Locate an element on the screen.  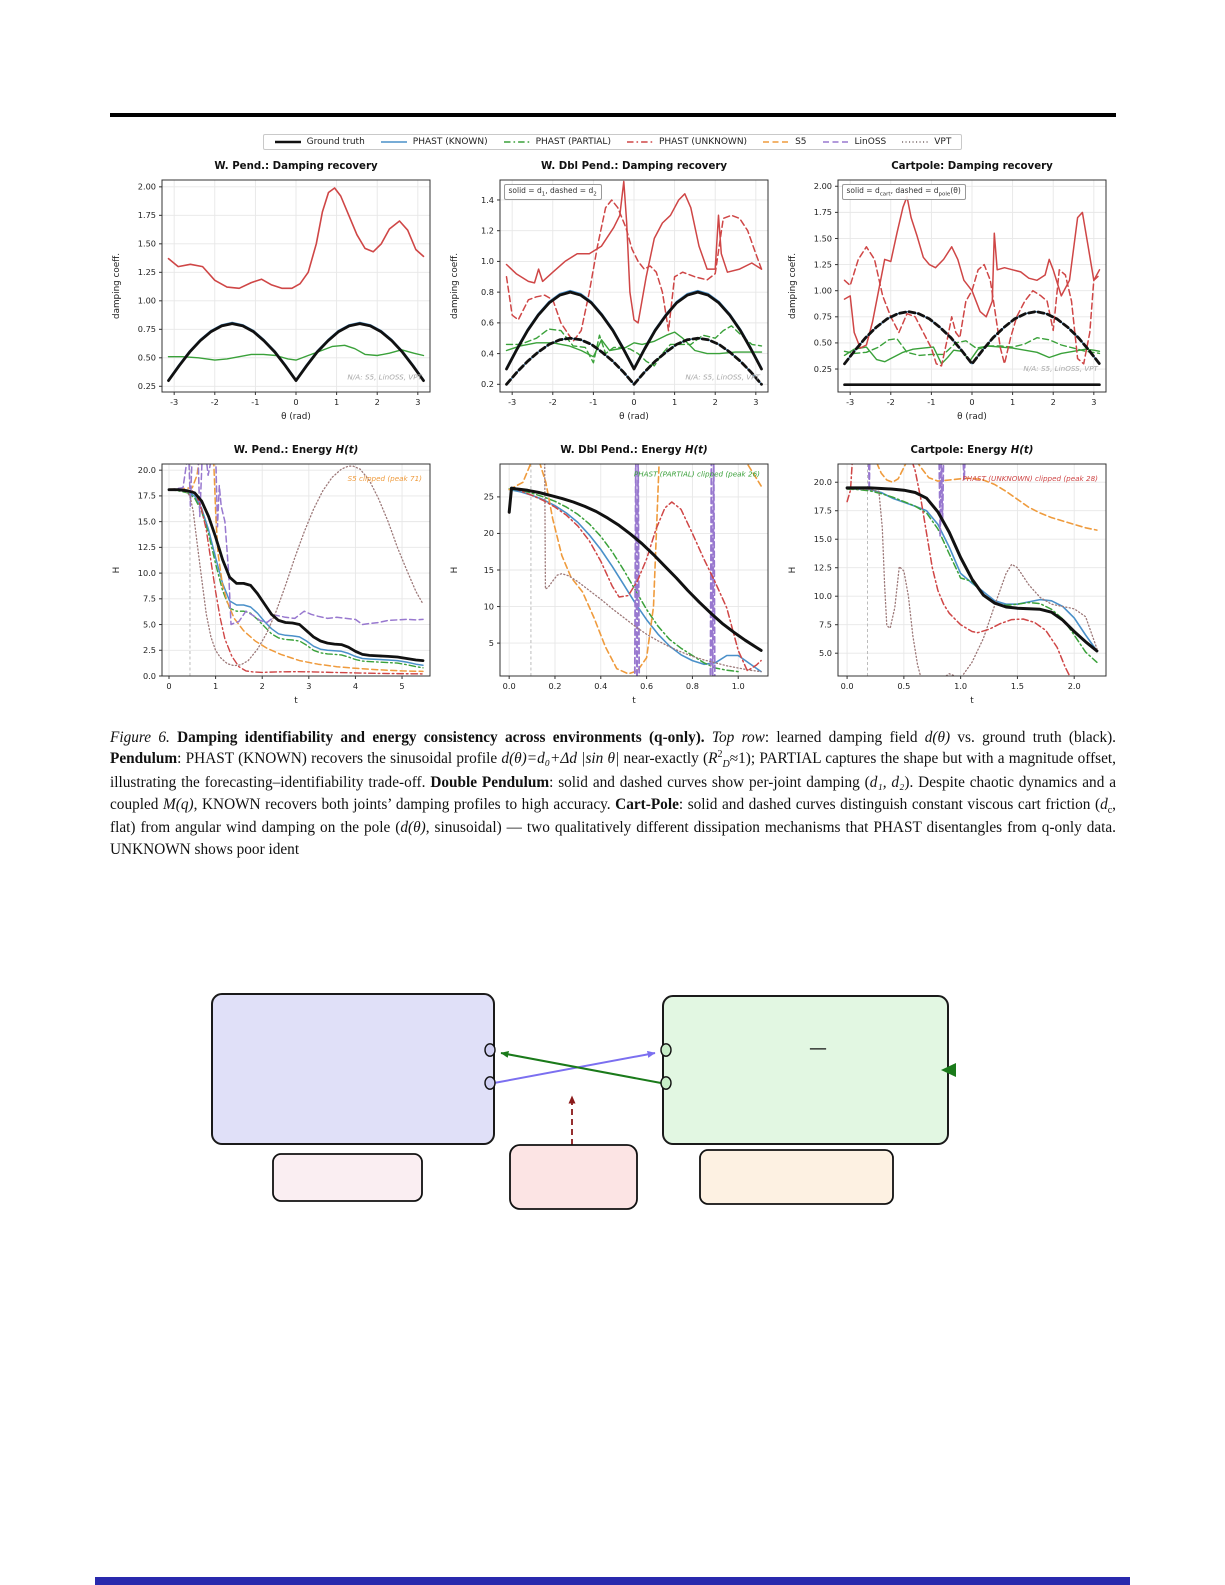
chart-title: W. Pend.: Damping recovery is located at coordinates (296, 166).